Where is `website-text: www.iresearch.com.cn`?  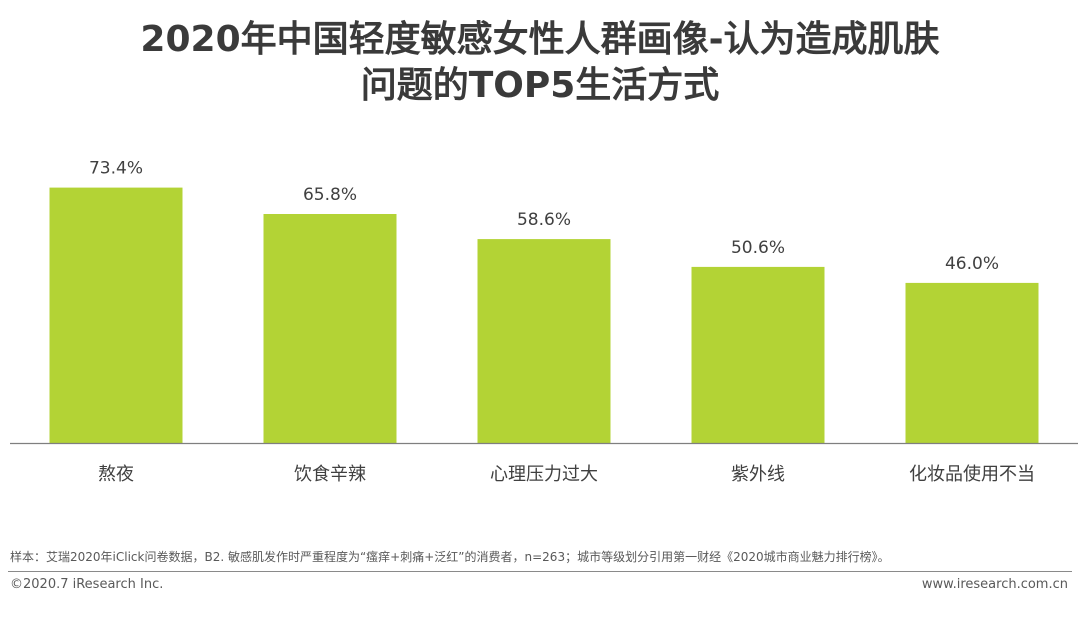 website-text: www.iresearch.com.cn is located at coordinates (994, 584).